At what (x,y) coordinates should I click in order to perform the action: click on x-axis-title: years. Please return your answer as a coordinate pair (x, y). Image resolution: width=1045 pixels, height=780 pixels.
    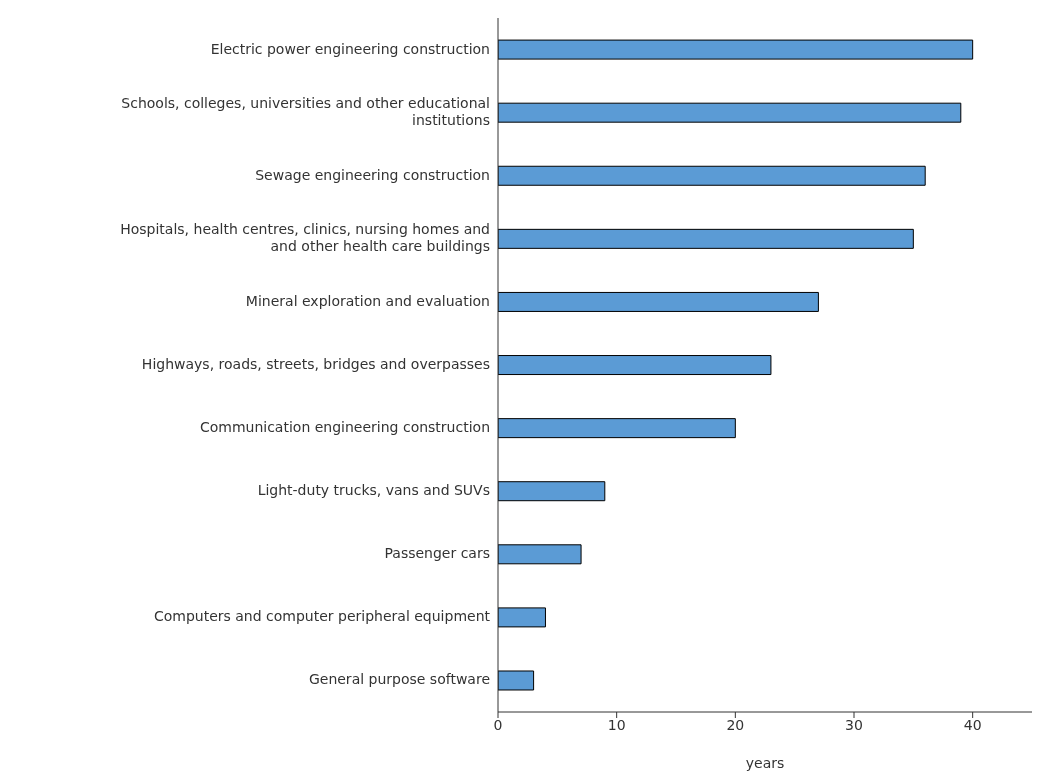
    Looking at the image, I should click on (765, 763).